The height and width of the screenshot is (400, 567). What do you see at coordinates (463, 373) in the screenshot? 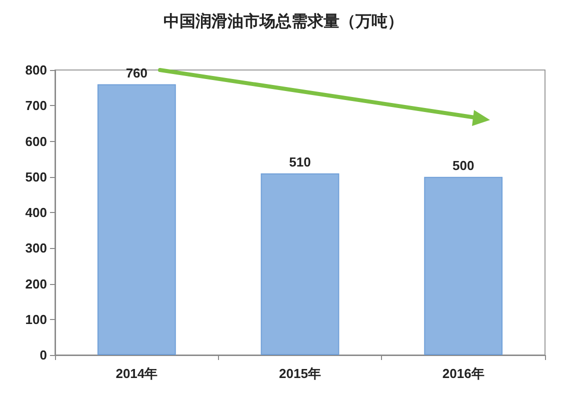
I see `x-tick-label: 2016年` at bounding box center [463, 373].